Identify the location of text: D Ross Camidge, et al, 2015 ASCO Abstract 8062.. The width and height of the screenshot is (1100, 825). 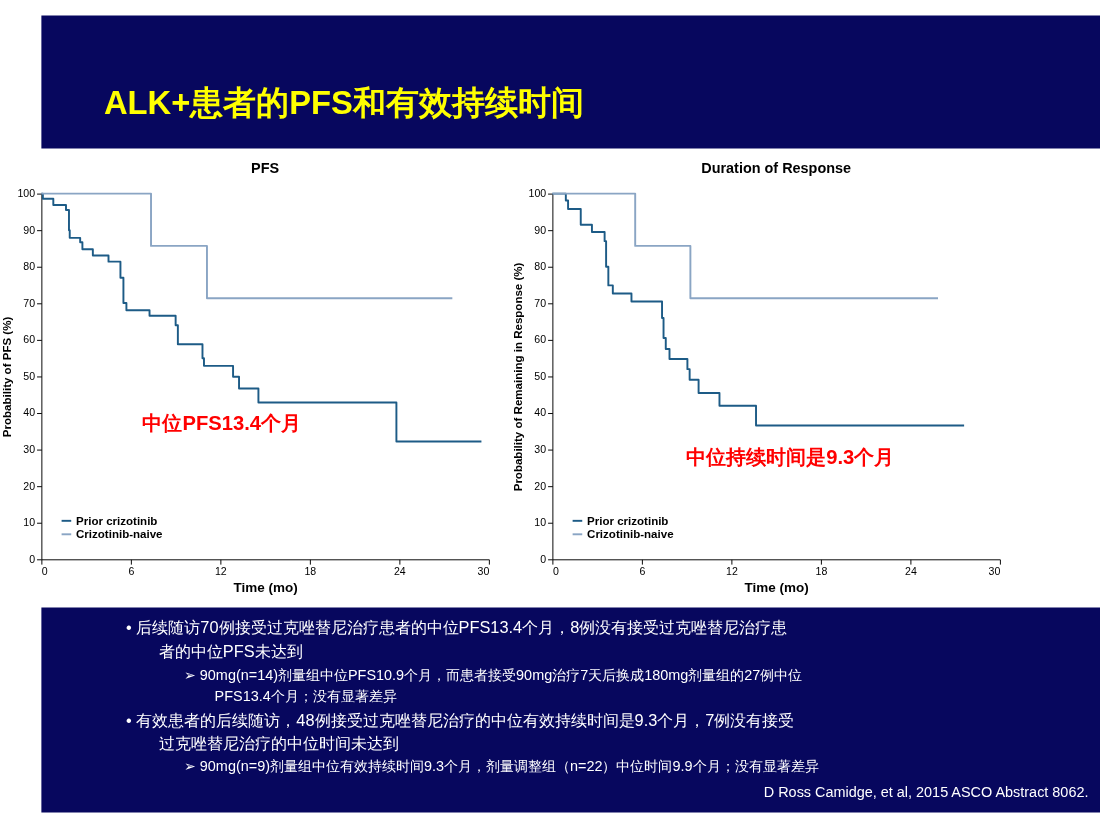
(926, 792).